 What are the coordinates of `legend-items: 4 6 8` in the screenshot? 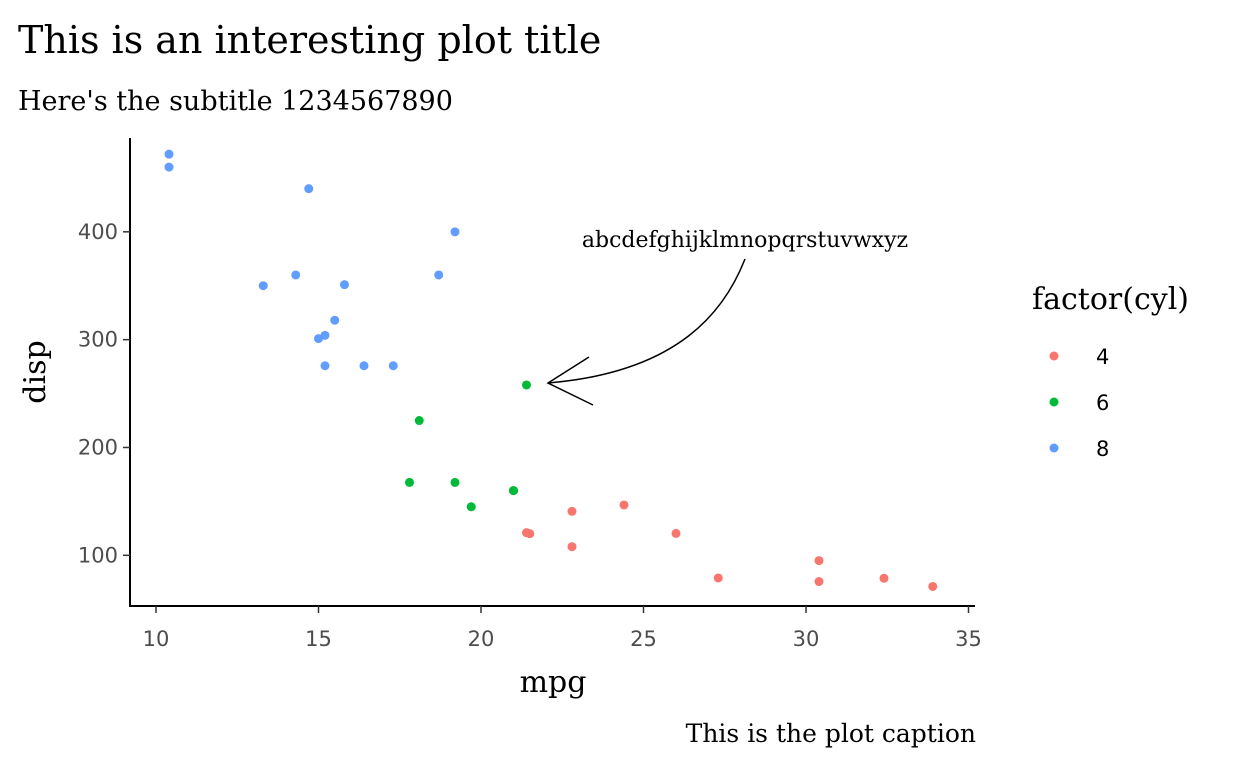 It's located at (1079, 403).